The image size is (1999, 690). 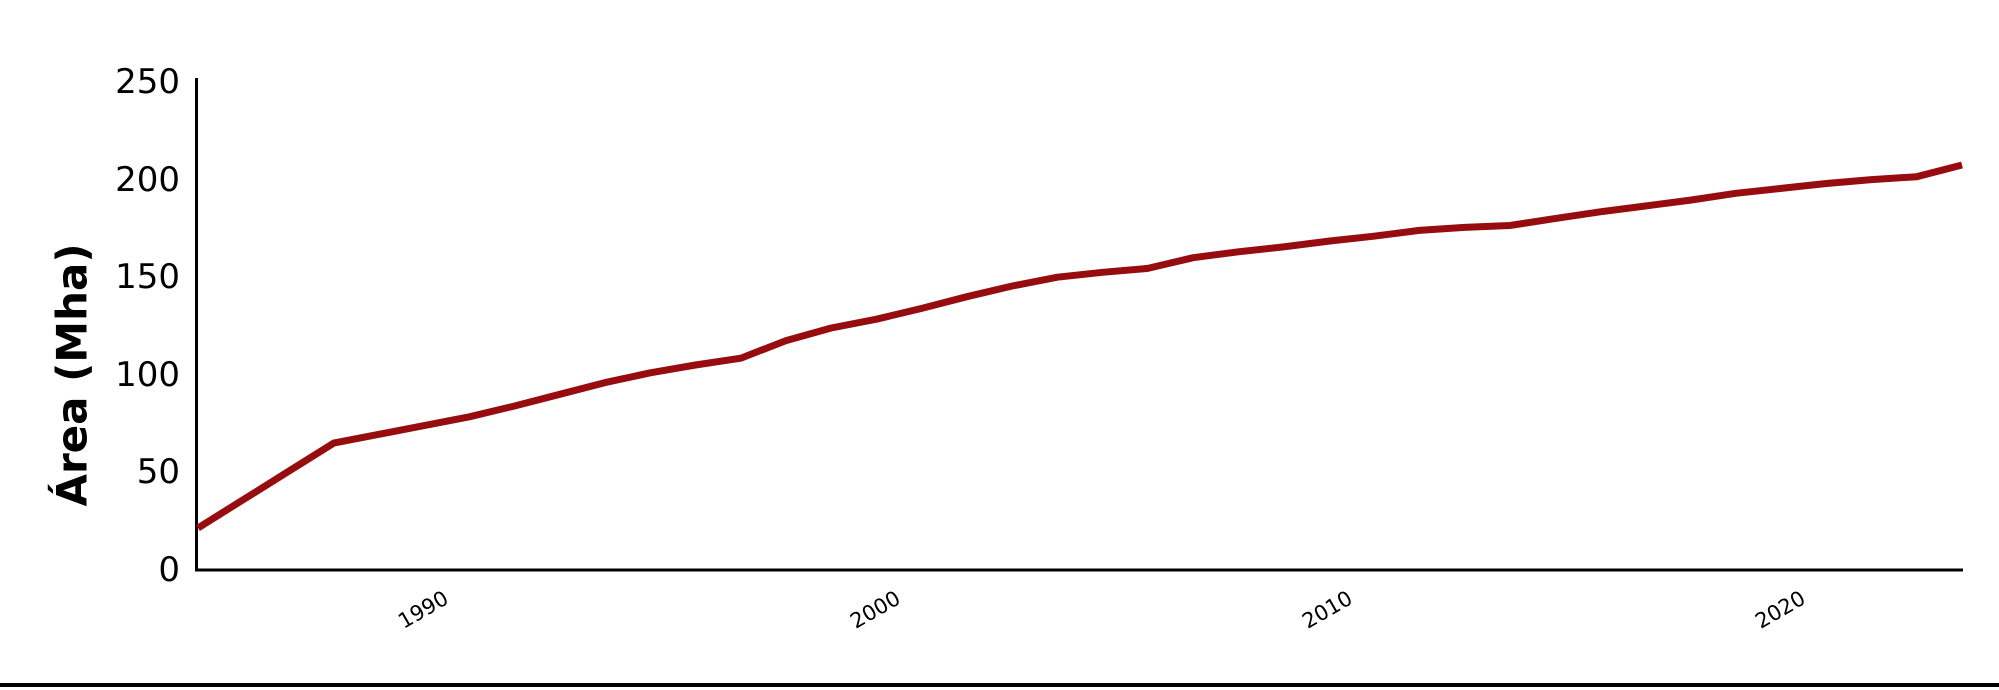 What do you see at coordinates (147, 277) in the screenshot?
I see `y-tick-label: 150` at bounding box center [147, 277].